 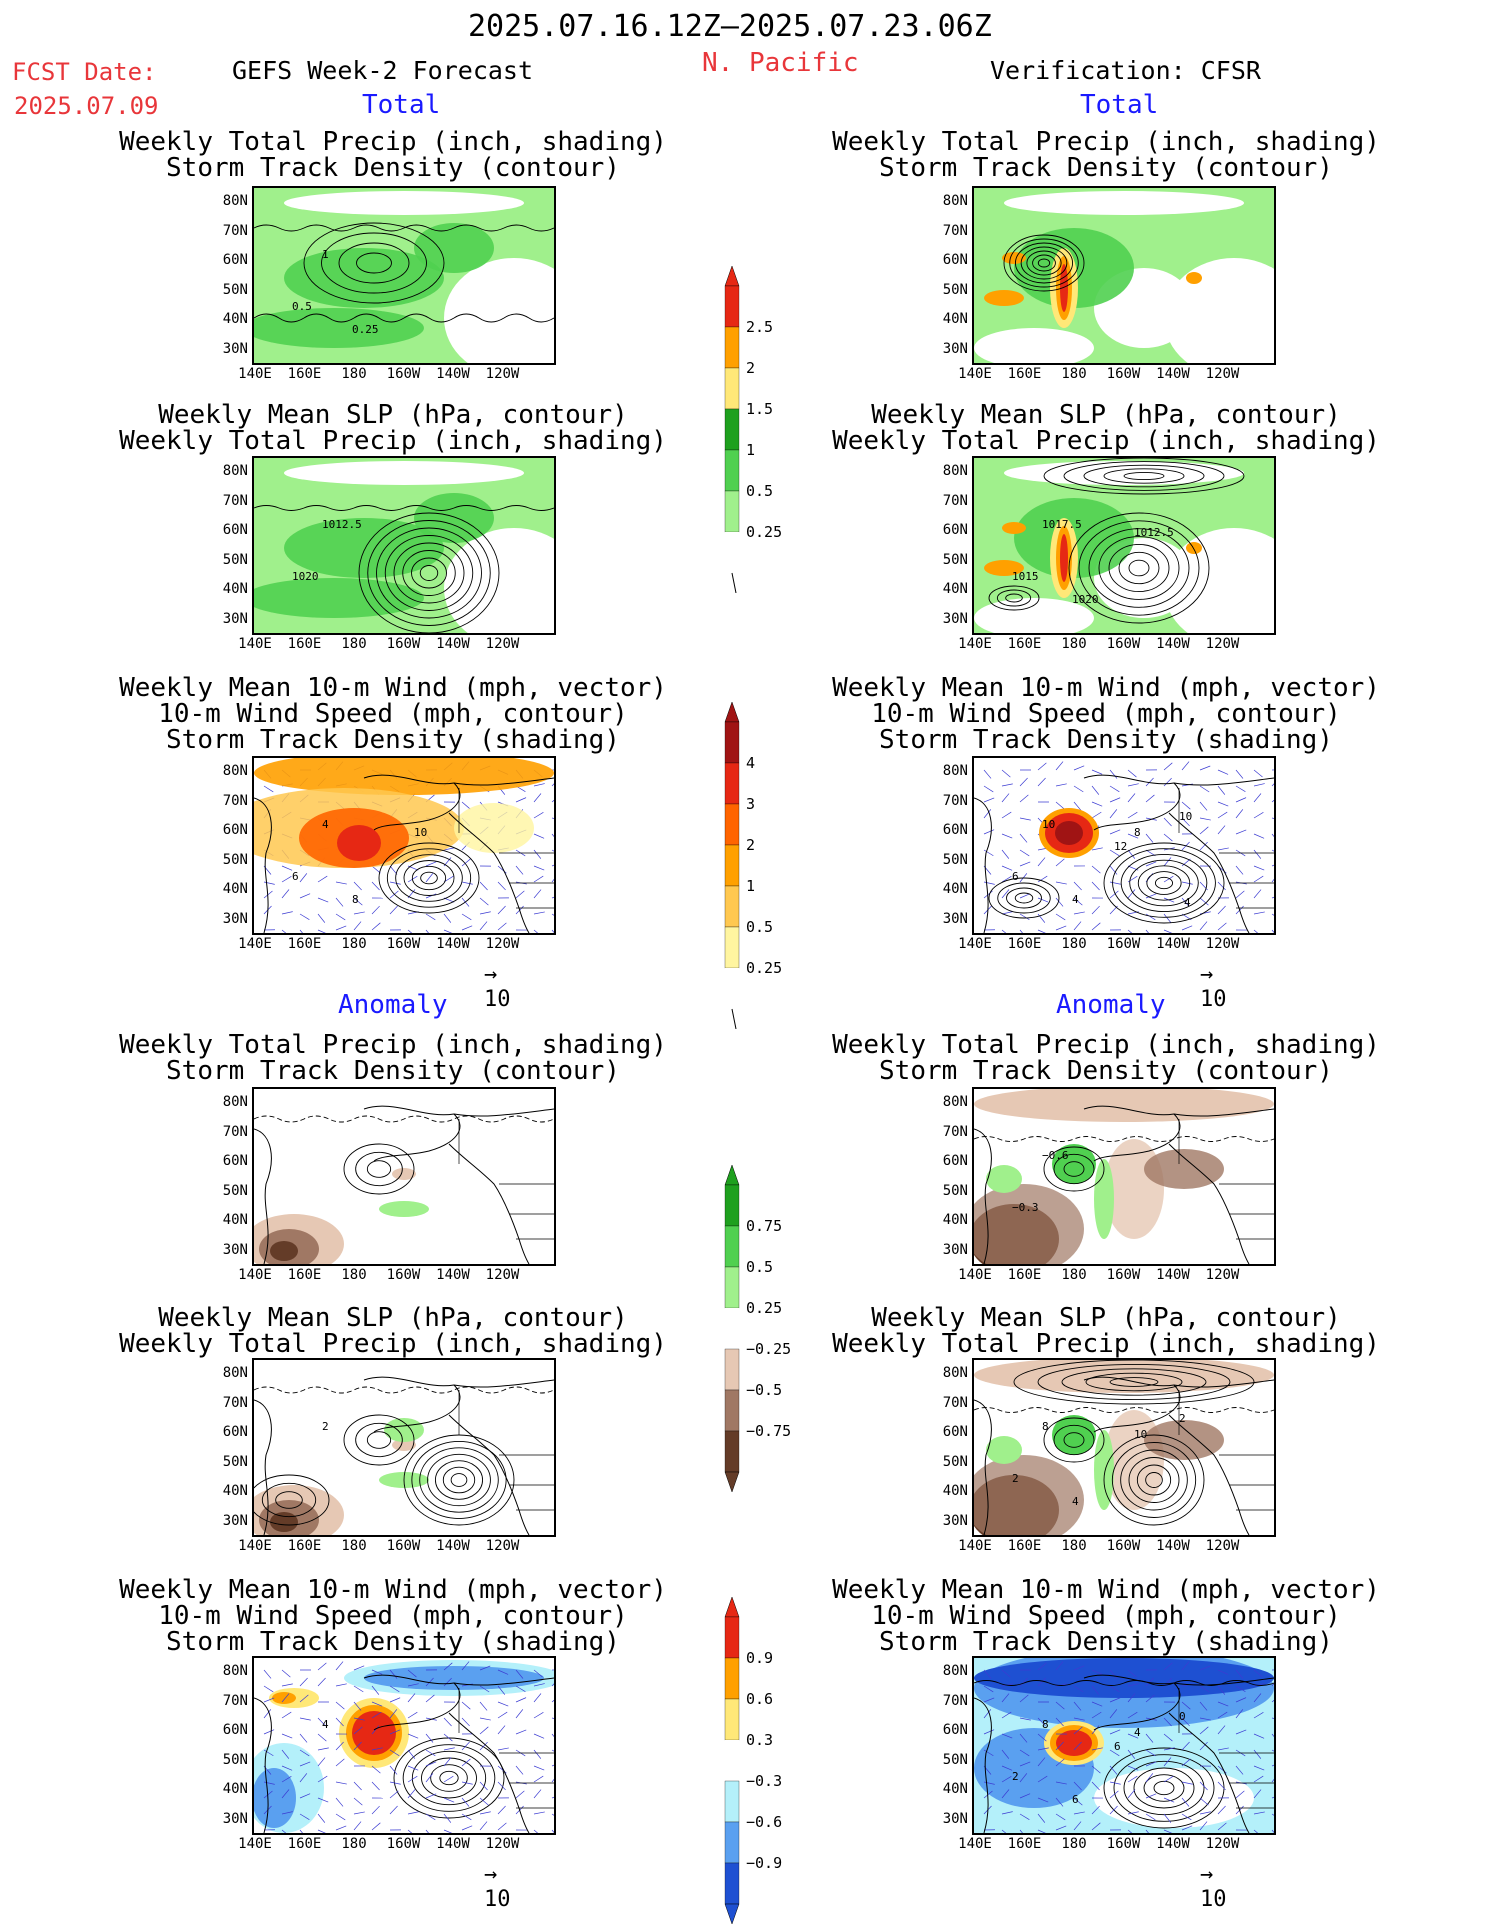 What do you see at coordinates (1062, 524) in the screenshot?
I see `contour-label: 1017.5` at bounding box center [1062, 524].